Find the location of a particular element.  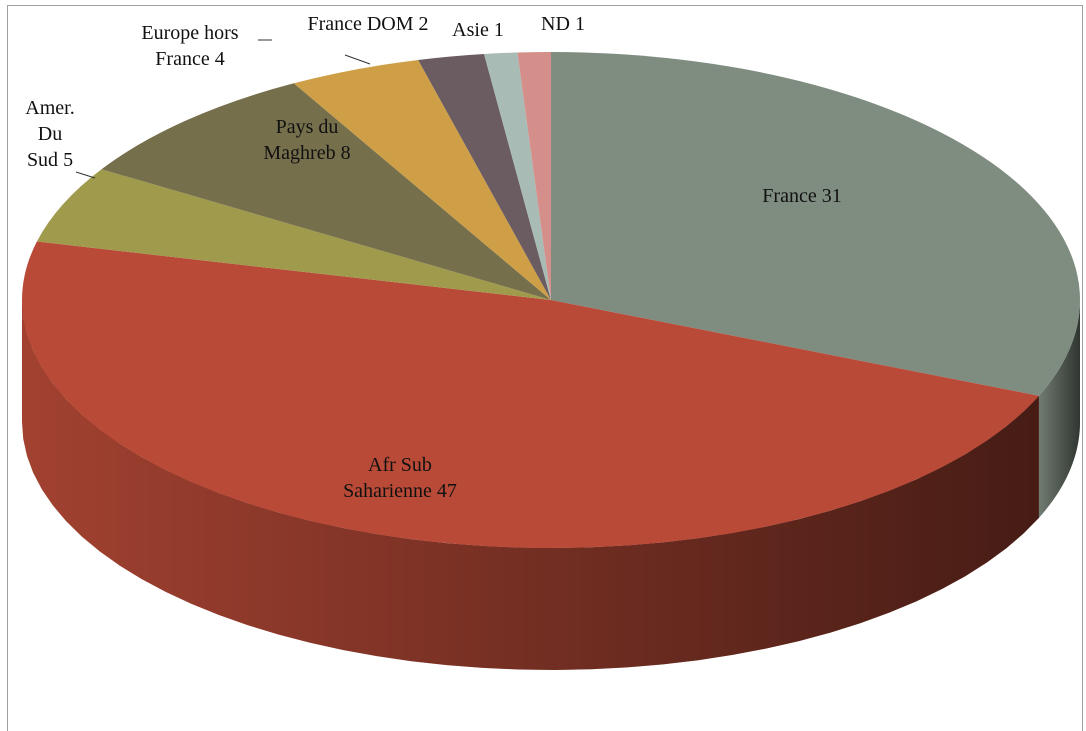

label-value: 2 is located at coordinates (423, 24).